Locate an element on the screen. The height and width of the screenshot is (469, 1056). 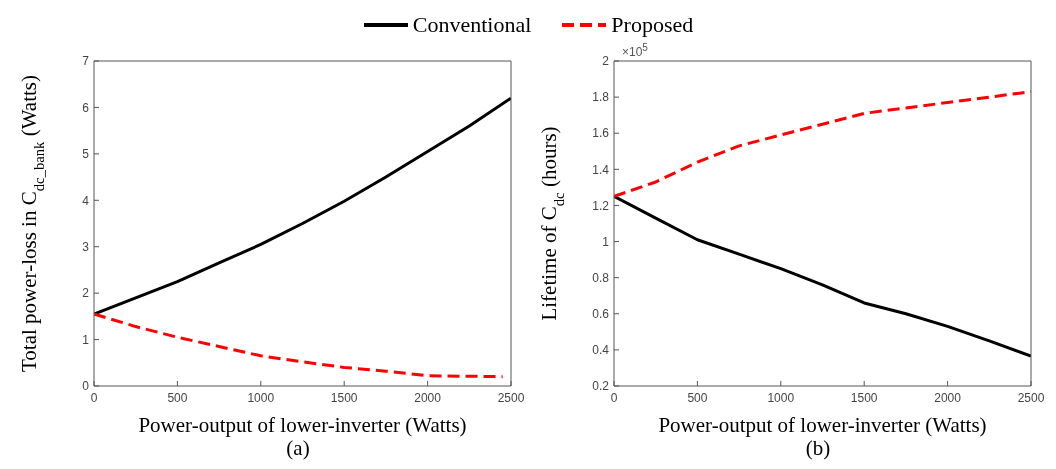
y-tick-label: 0.4 is located at coordinates (601, 350).